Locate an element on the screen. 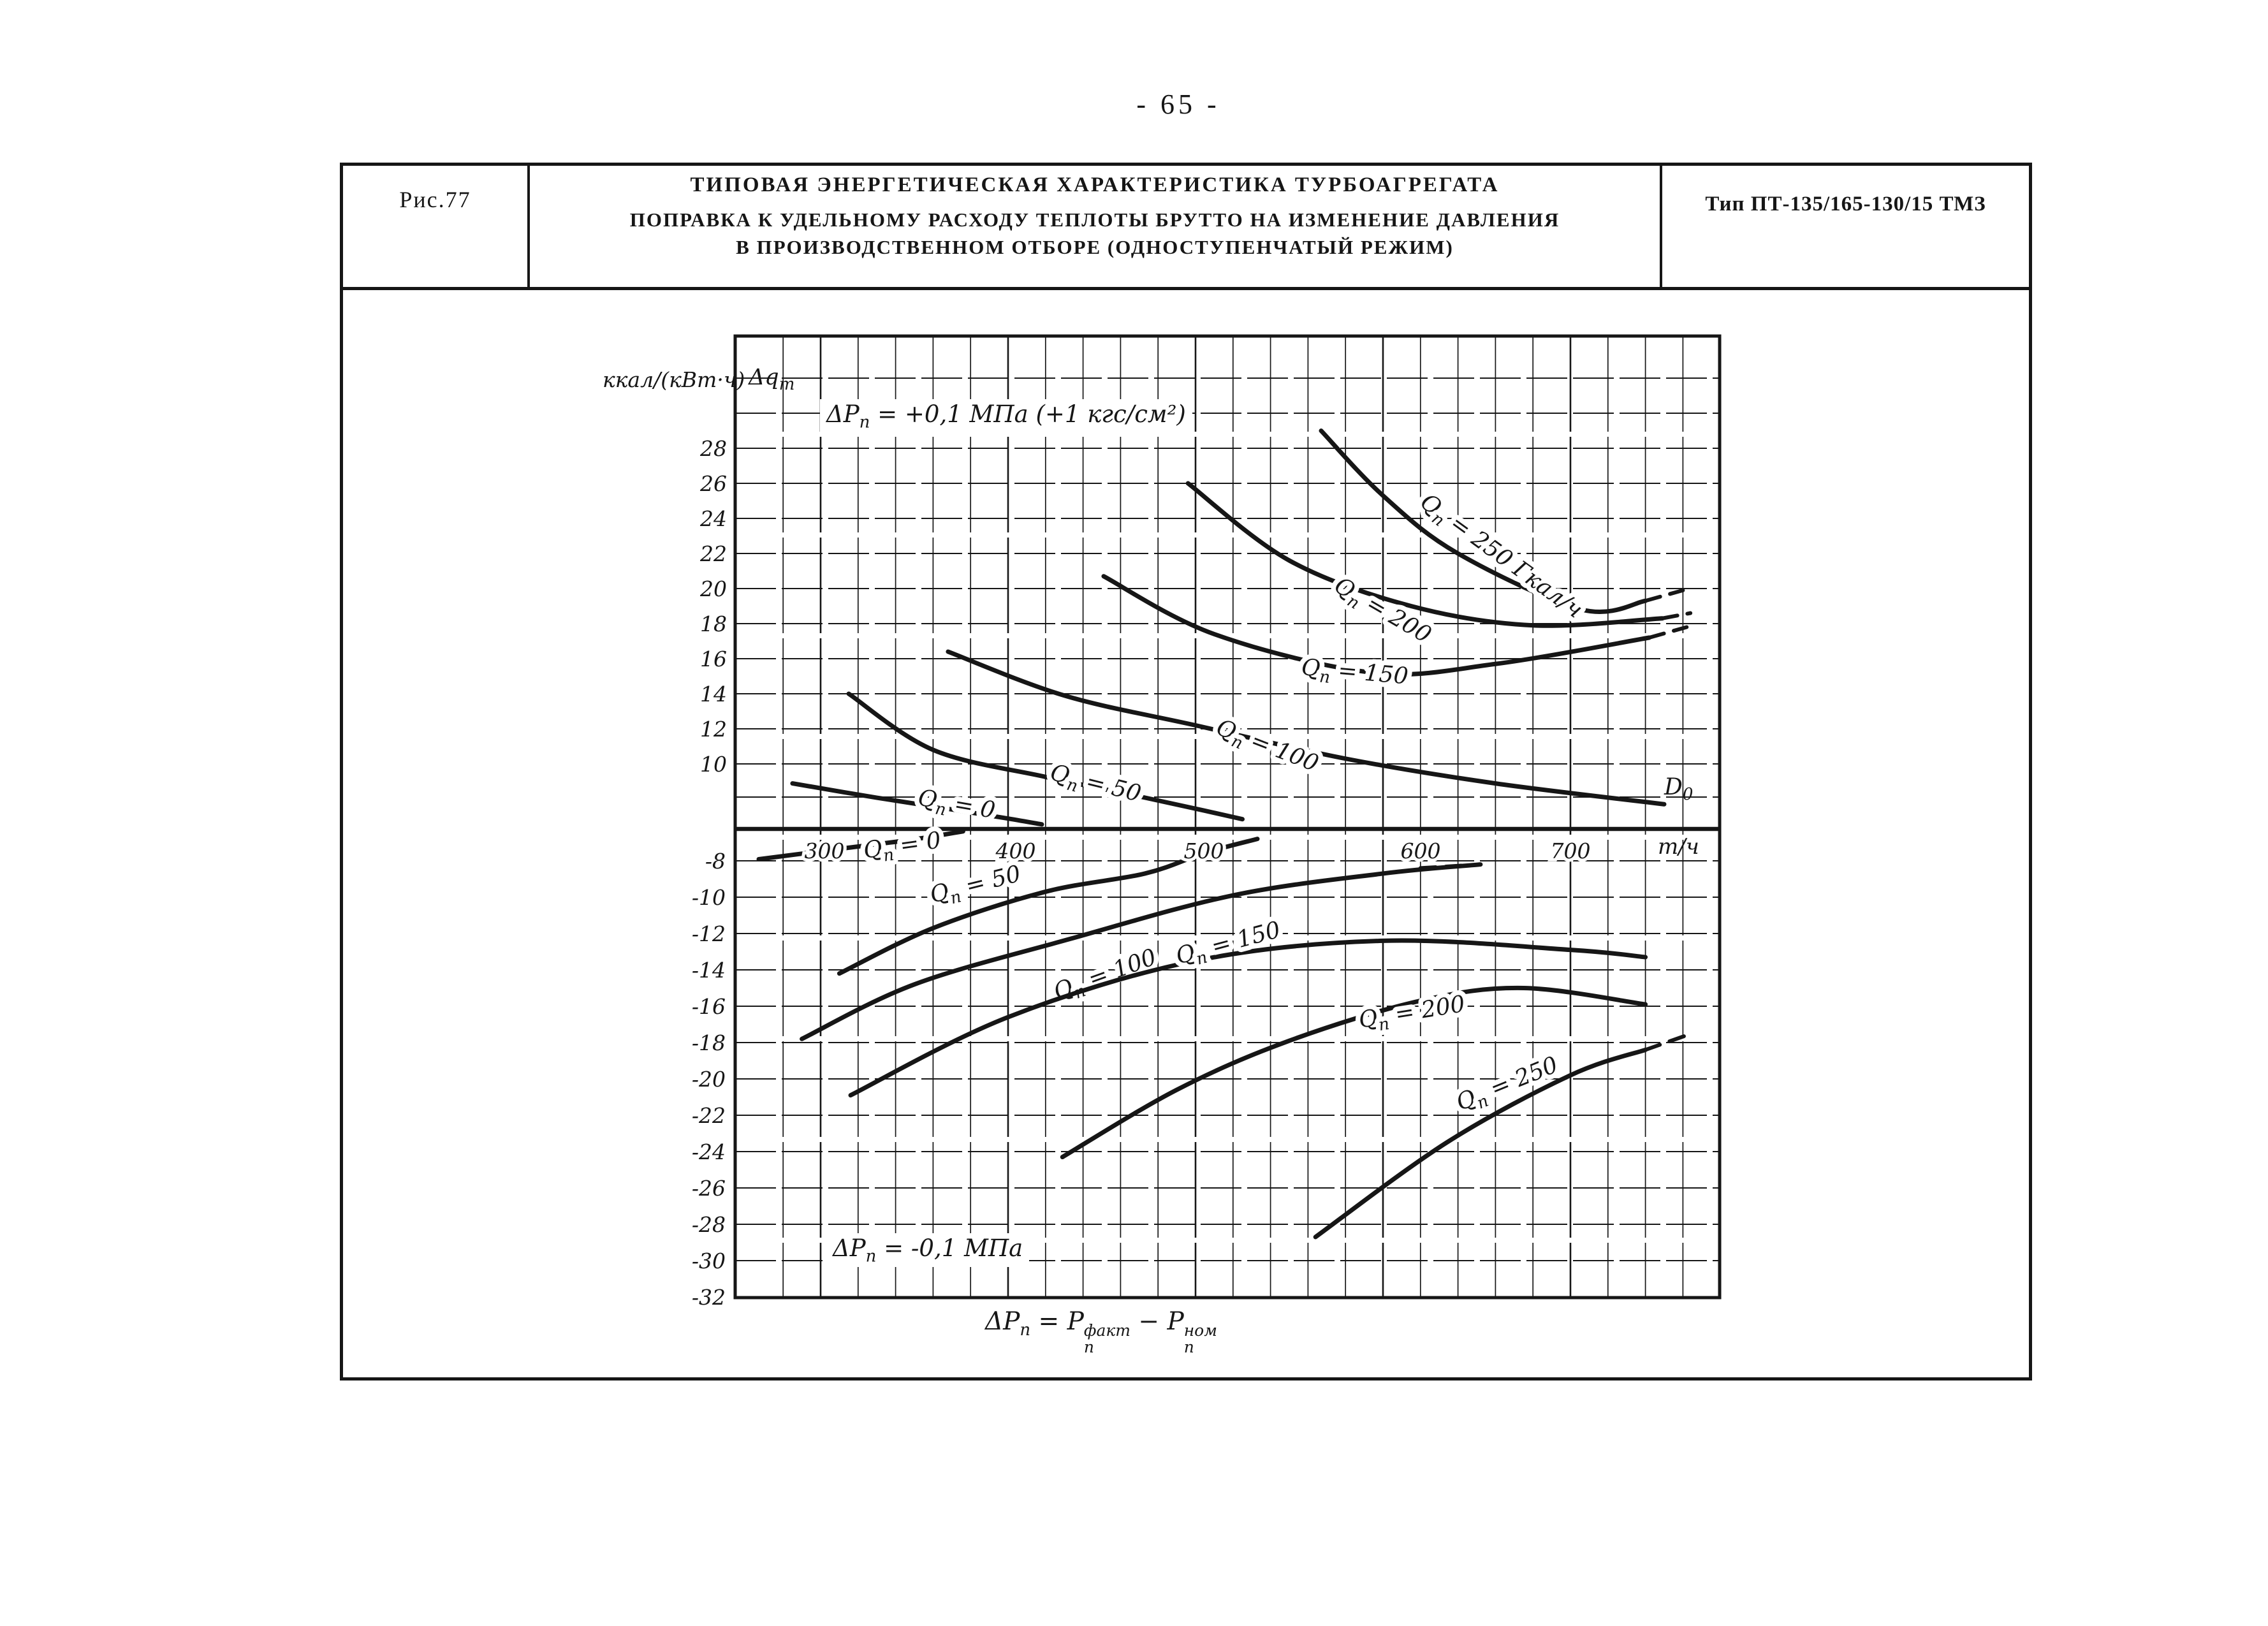  y-tick-label: 16 is located at coordinates (713, 659).